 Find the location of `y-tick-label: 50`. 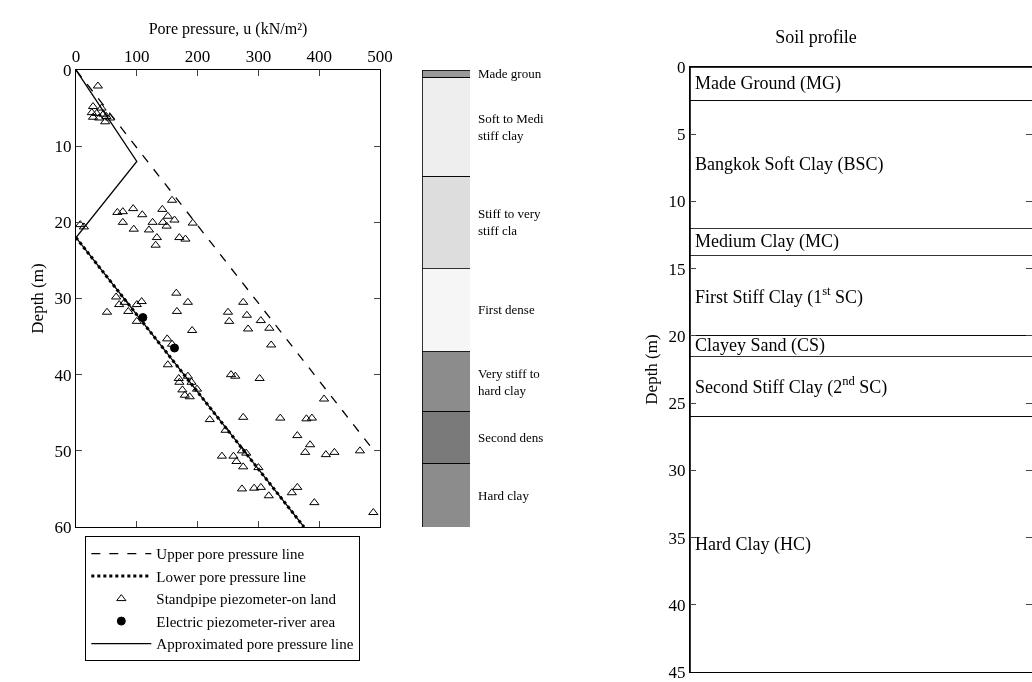

y-tick-label: 50 is located at coordinates (63, 451).